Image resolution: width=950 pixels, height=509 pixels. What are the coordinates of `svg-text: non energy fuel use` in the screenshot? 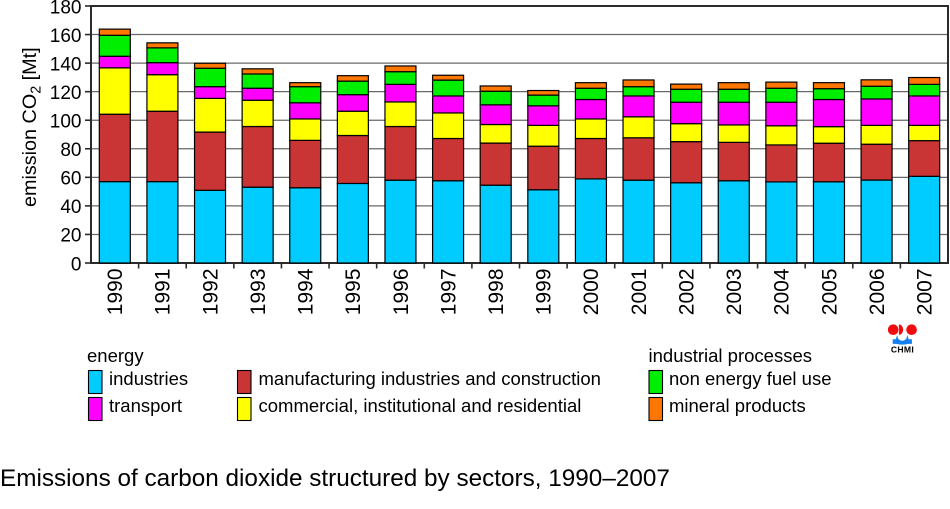 It's located at (750, 378).